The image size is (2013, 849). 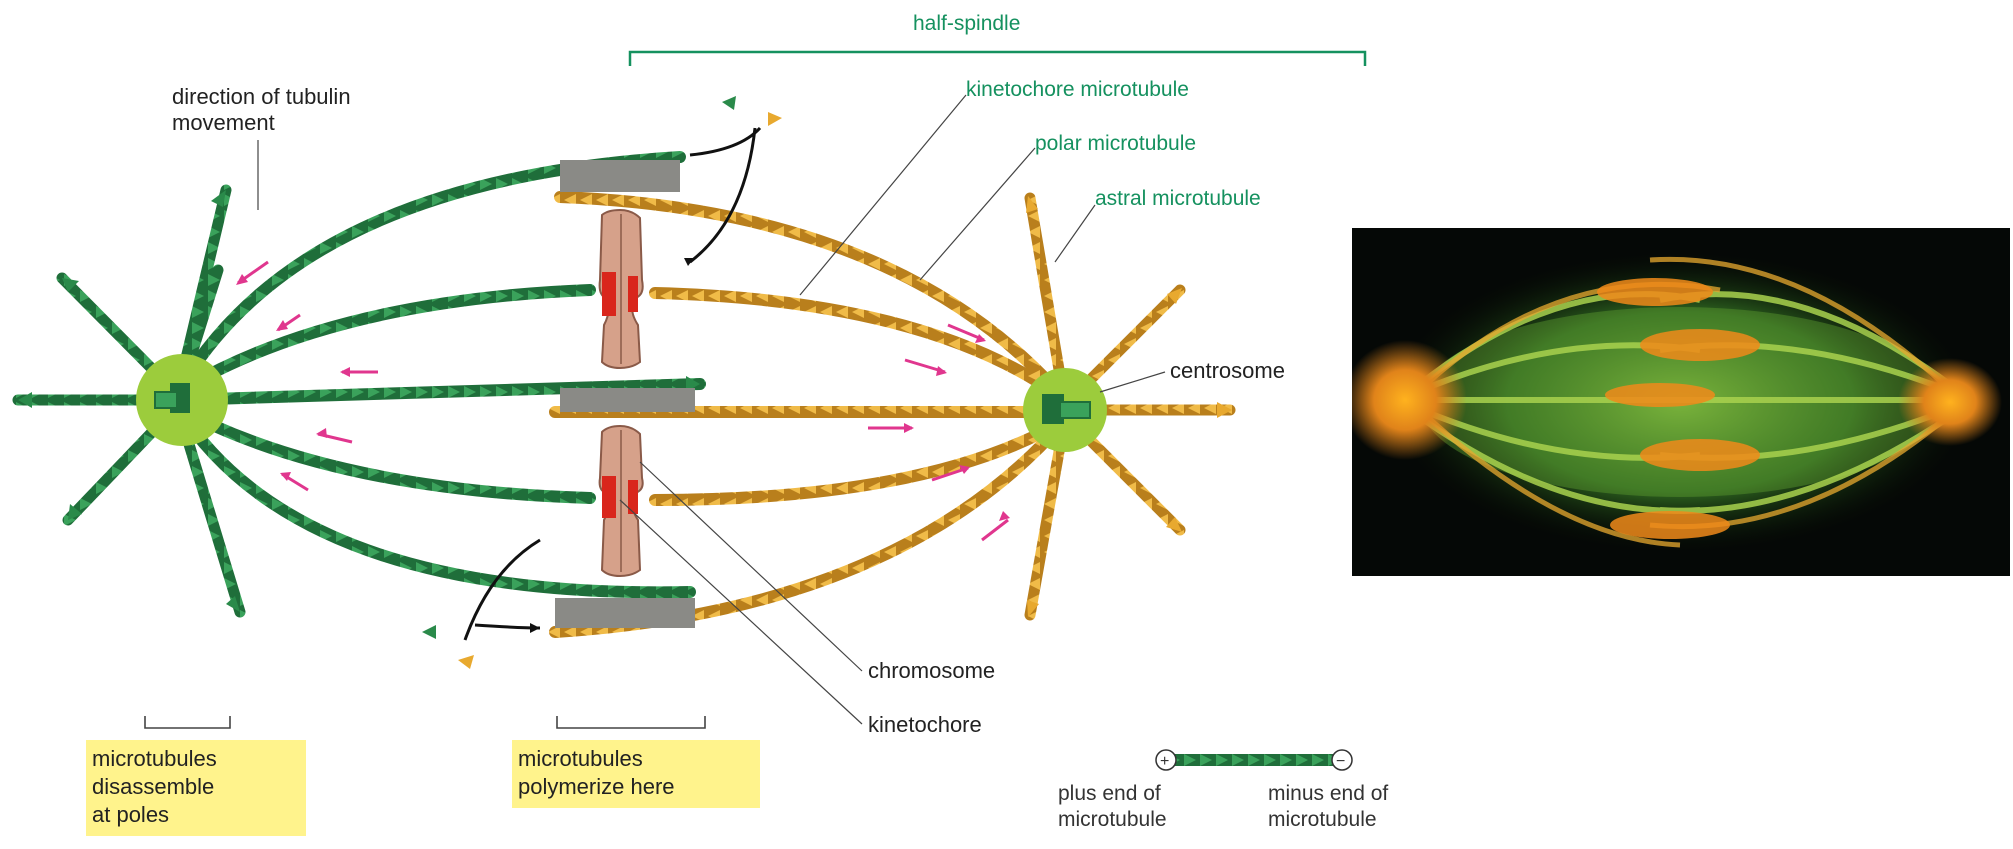 I want to click on minus-end-label-line1: minus end of, so click(x=1328, y=793).